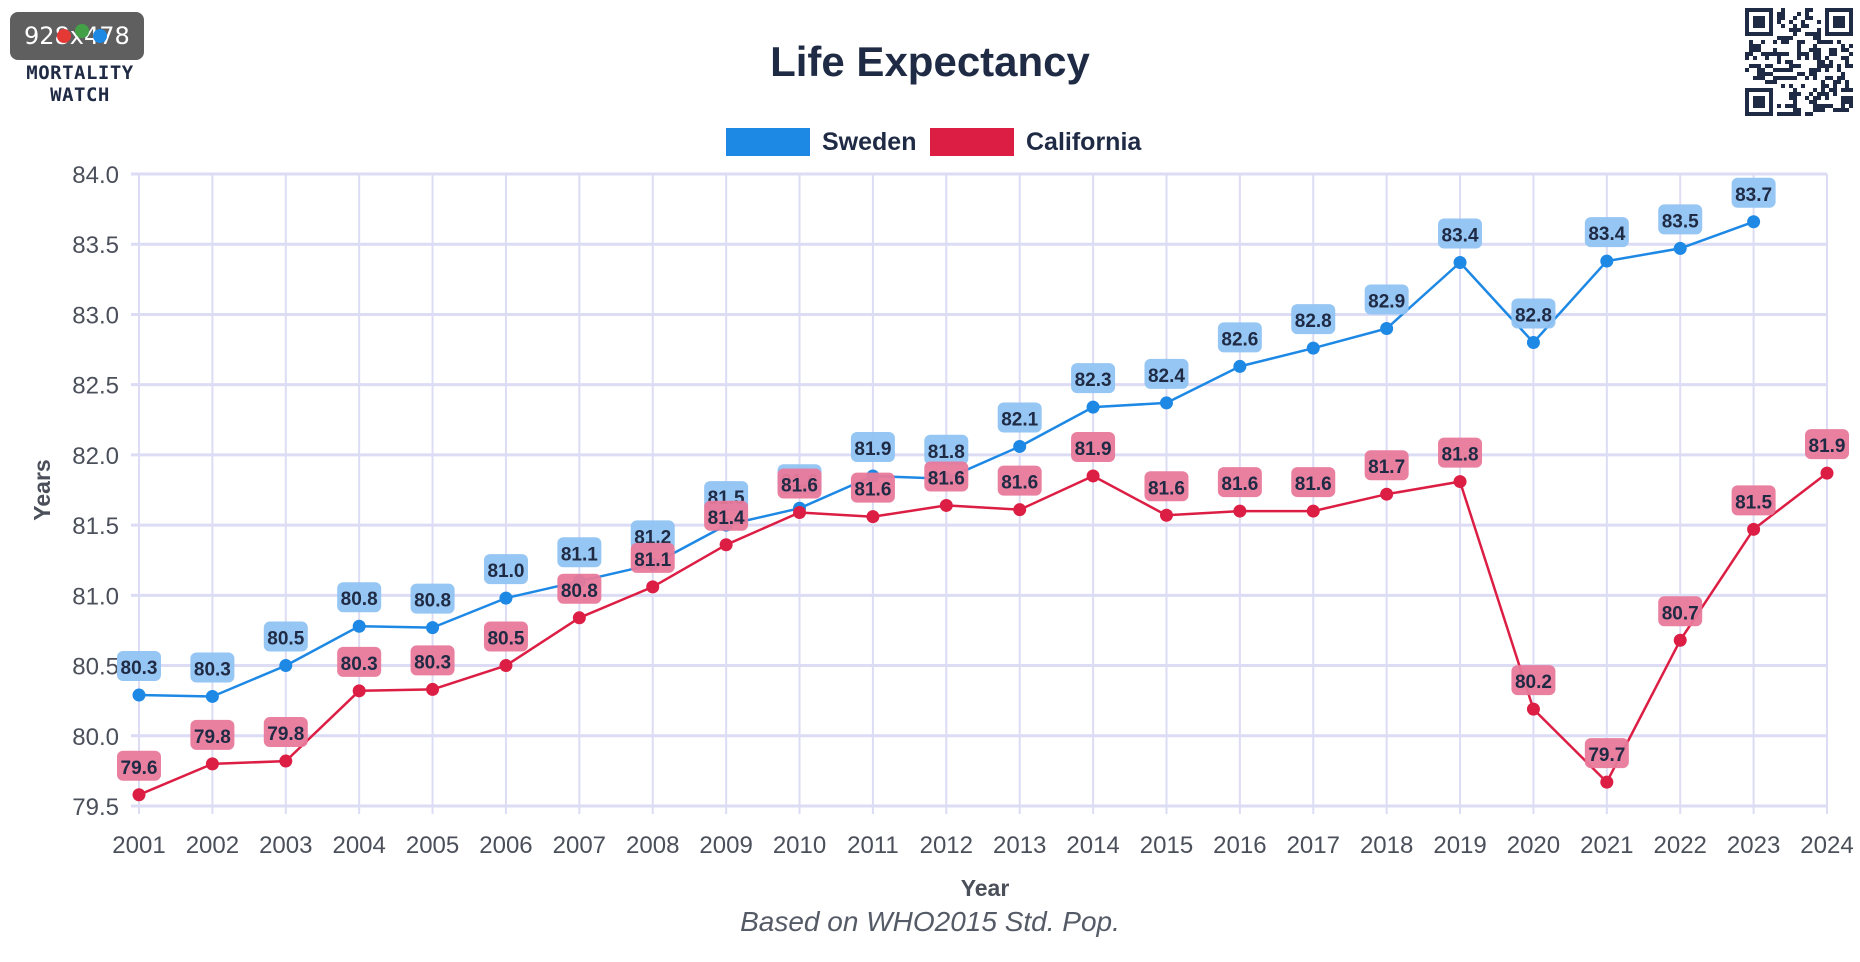  Describe the element at coordinates (432, 662) in the screenshot. I see `data-label-california: 80.3` at that location.